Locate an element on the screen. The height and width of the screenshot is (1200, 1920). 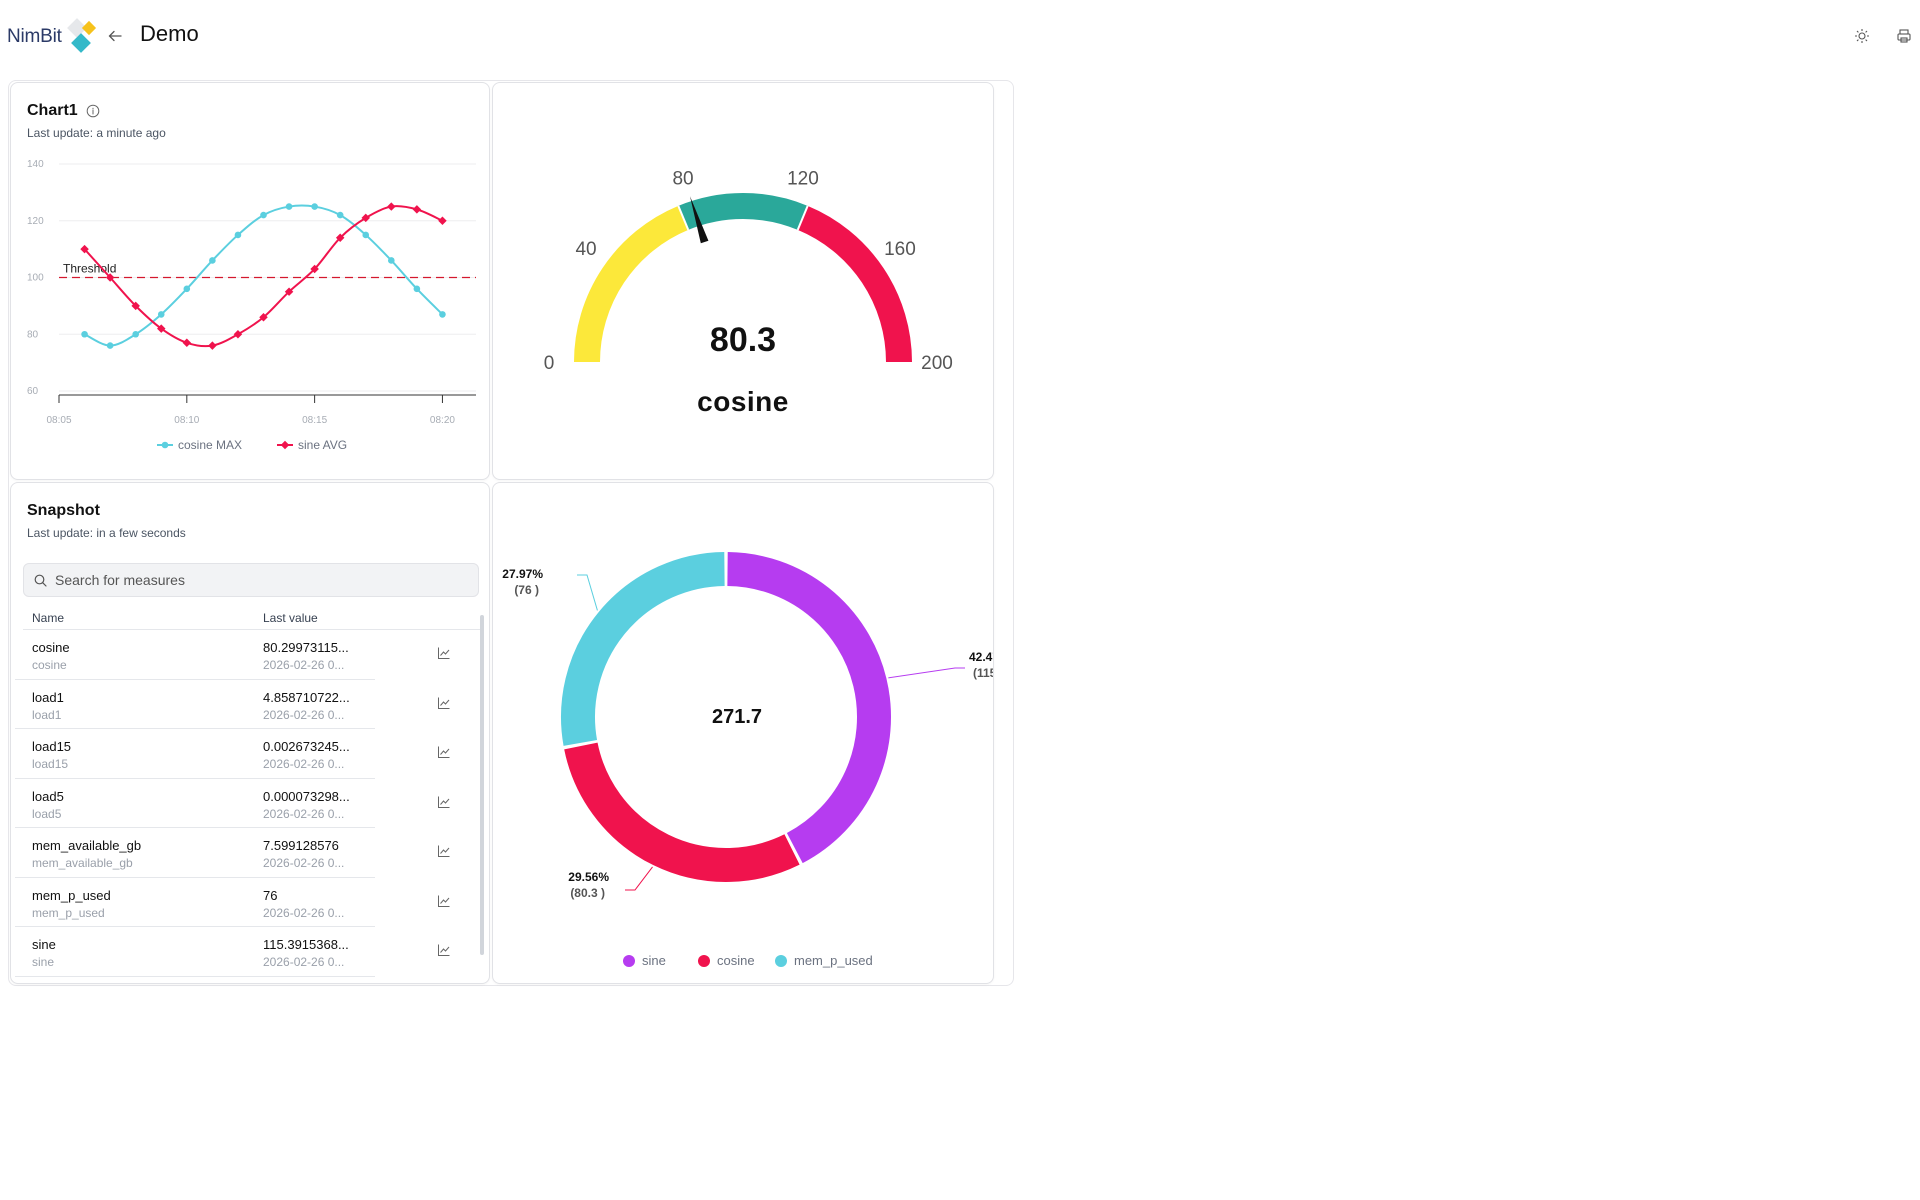
donut-slice is located at coordinates (809, 708).